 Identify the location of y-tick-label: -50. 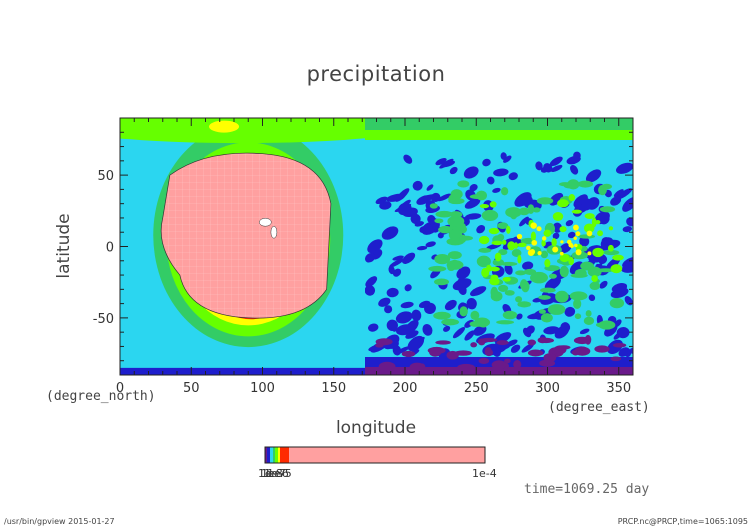
(103, 319).